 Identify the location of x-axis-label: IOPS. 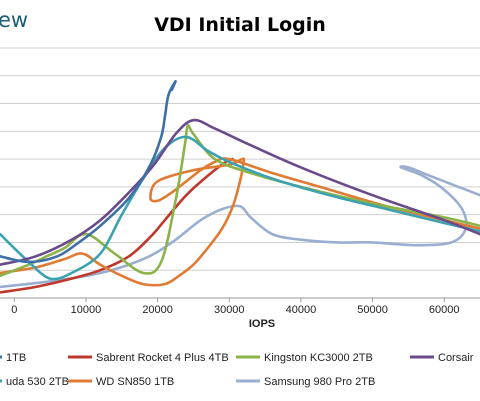
(262, 324).